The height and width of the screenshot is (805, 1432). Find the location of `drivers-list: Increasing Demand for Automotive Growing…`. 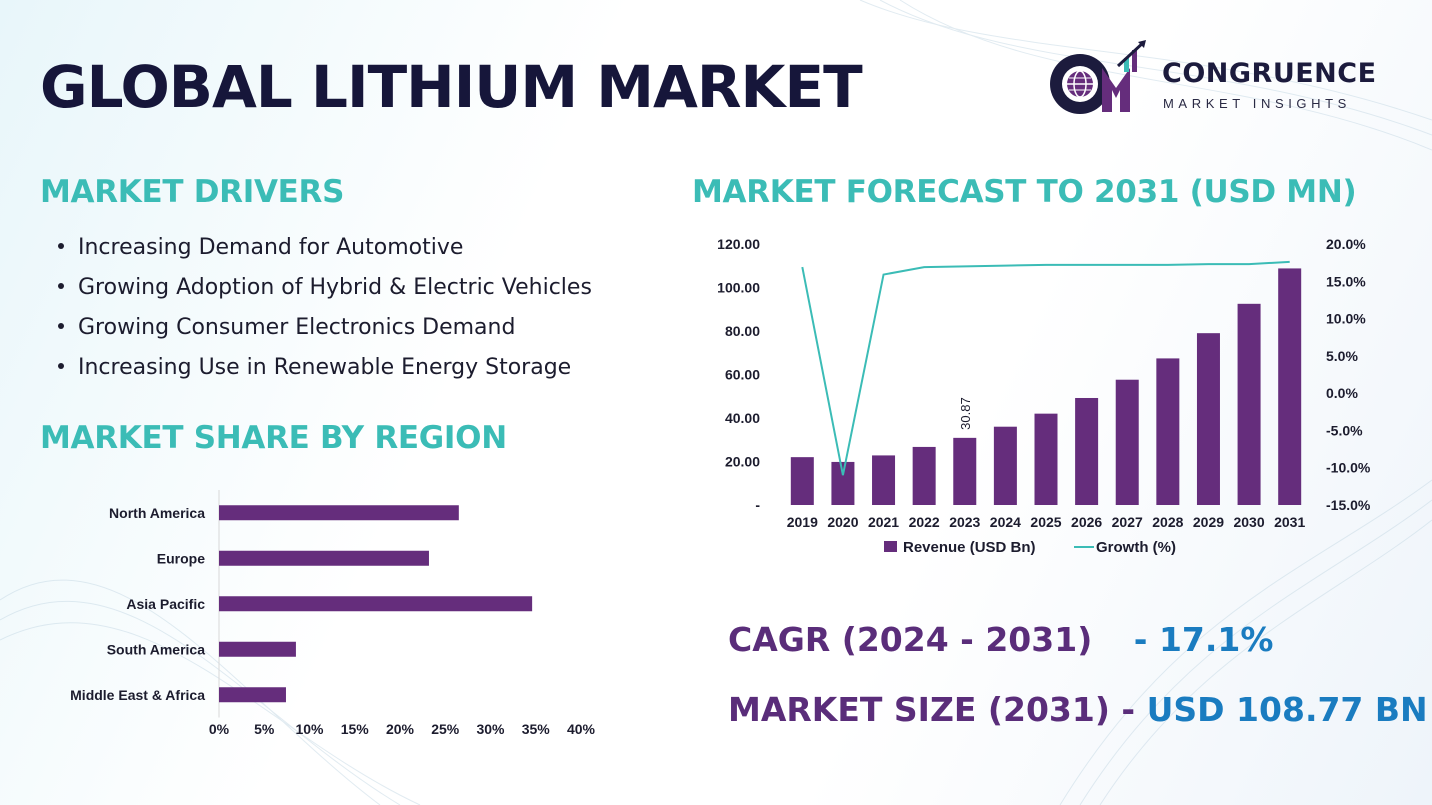

drivers-list: Increasing Demand for Automotive Growing… is located at coordinates (325, 308).